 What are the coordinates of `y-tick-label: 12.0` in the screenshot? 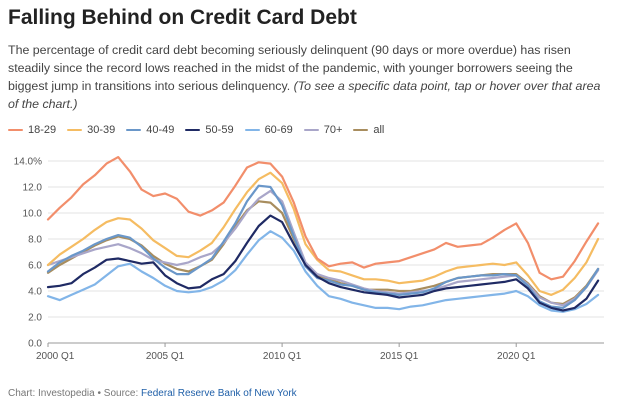 It's located at (33, 188).